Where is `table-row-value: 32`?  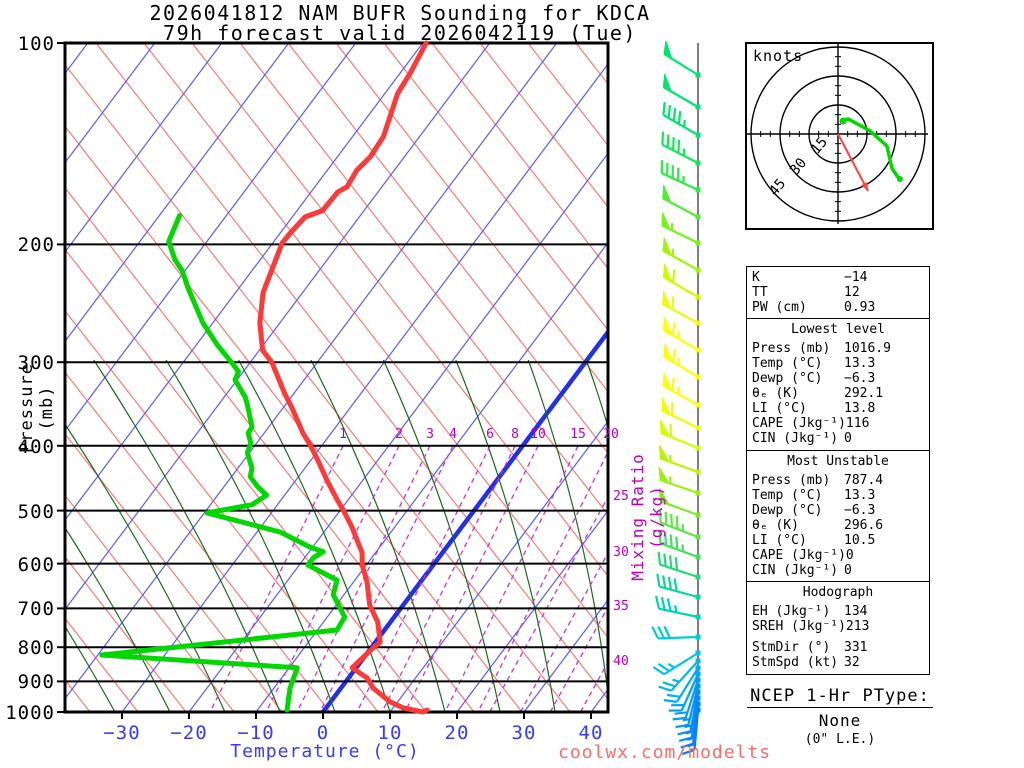
table-row-value: 32 is located at coordinates (852, 662).